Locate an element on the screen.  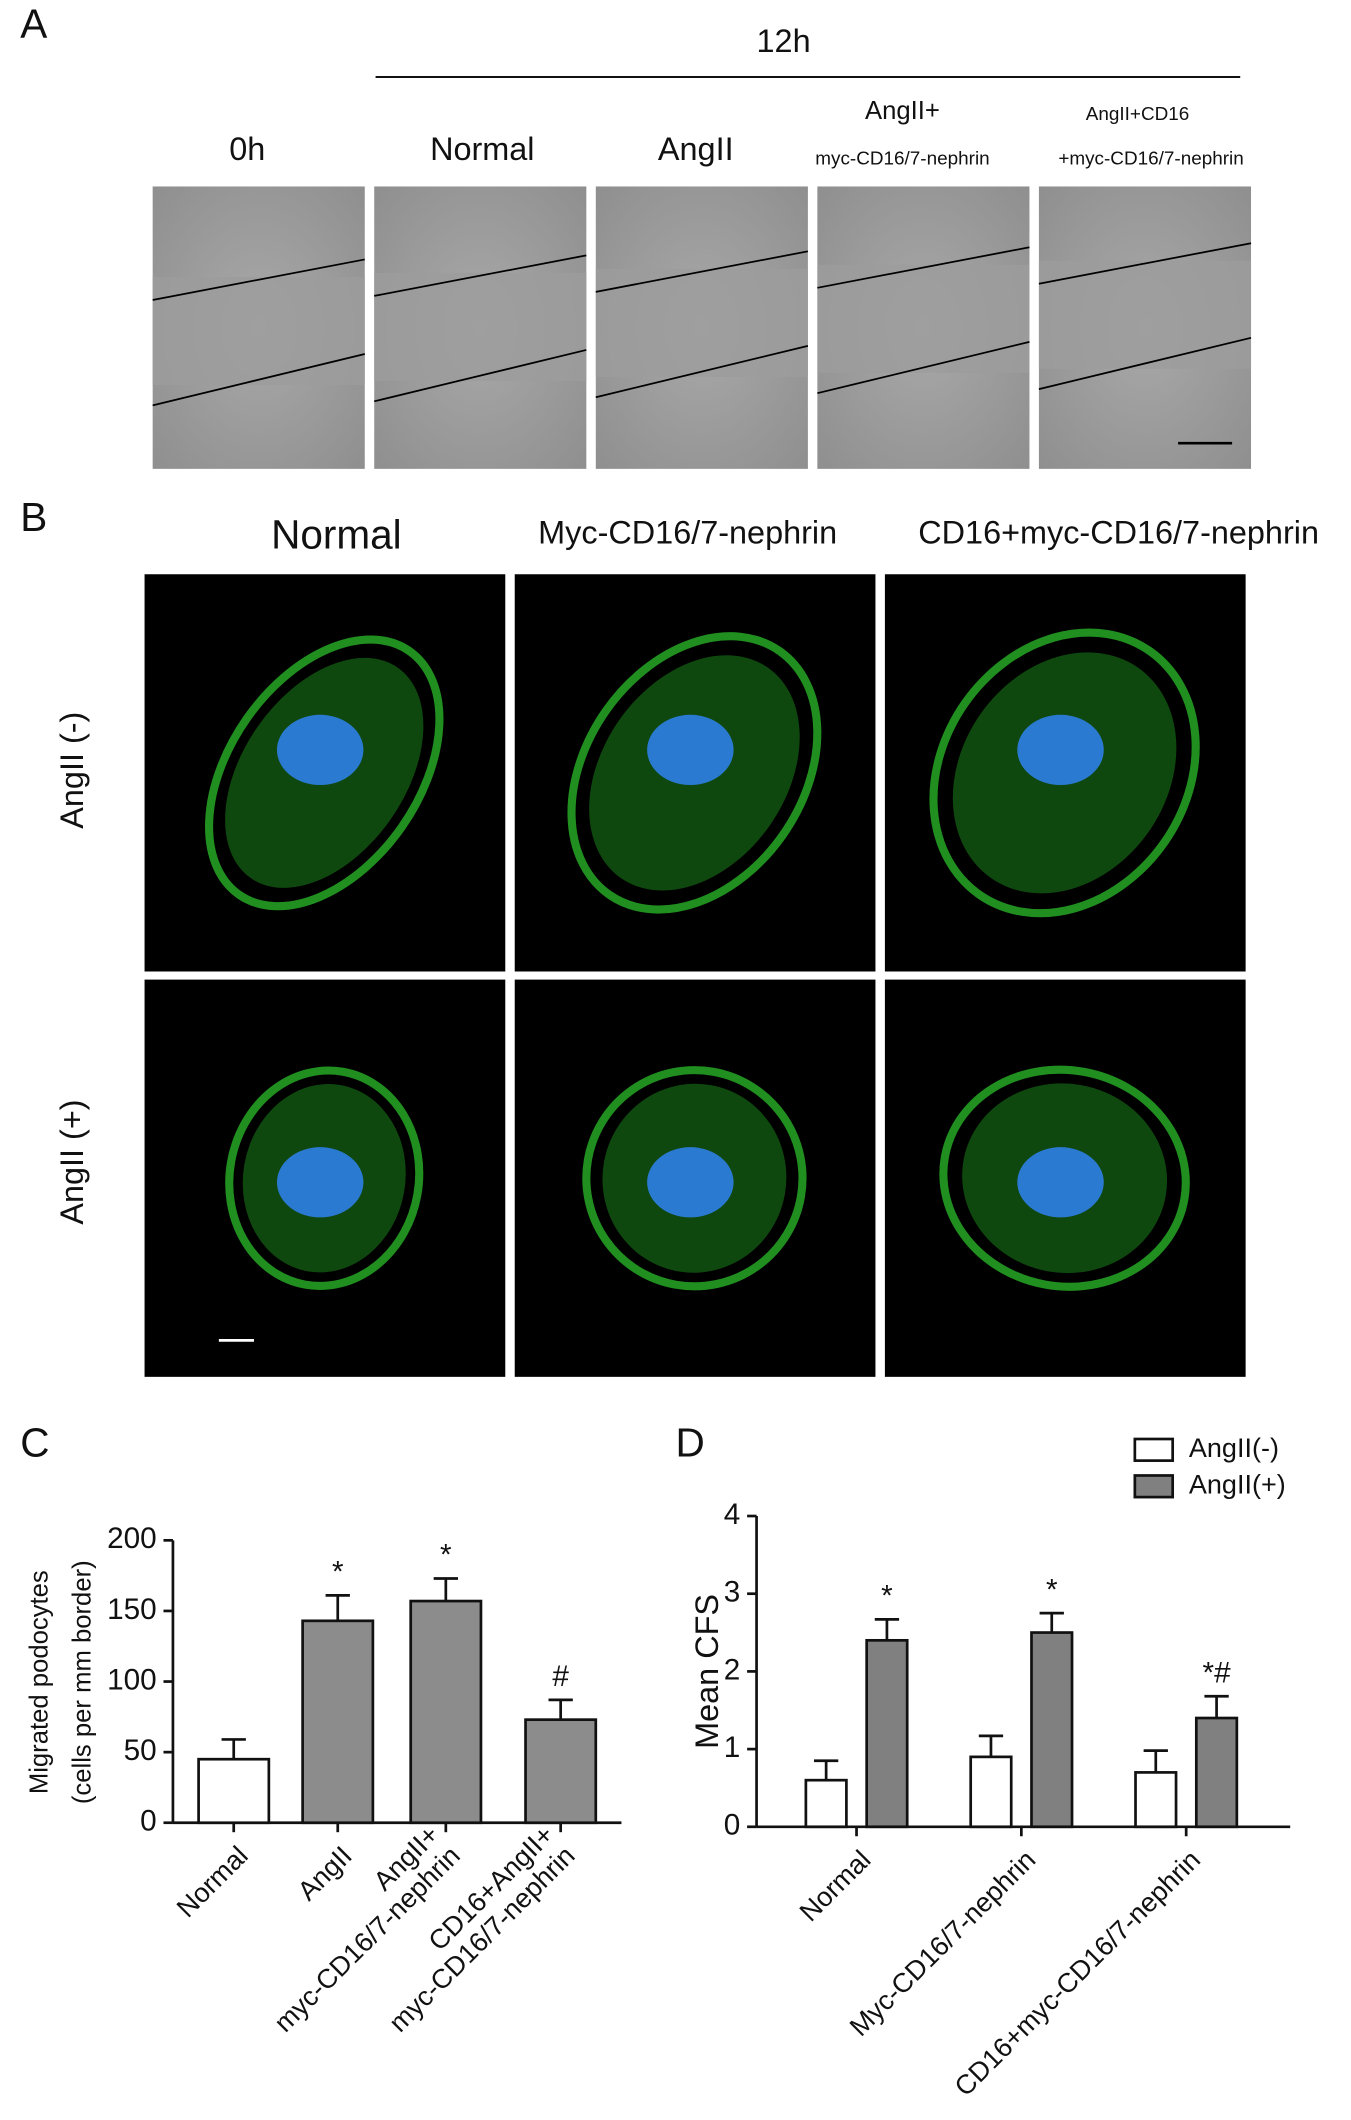
y-tick-label: 200 is located at coordinates (132, 1538).